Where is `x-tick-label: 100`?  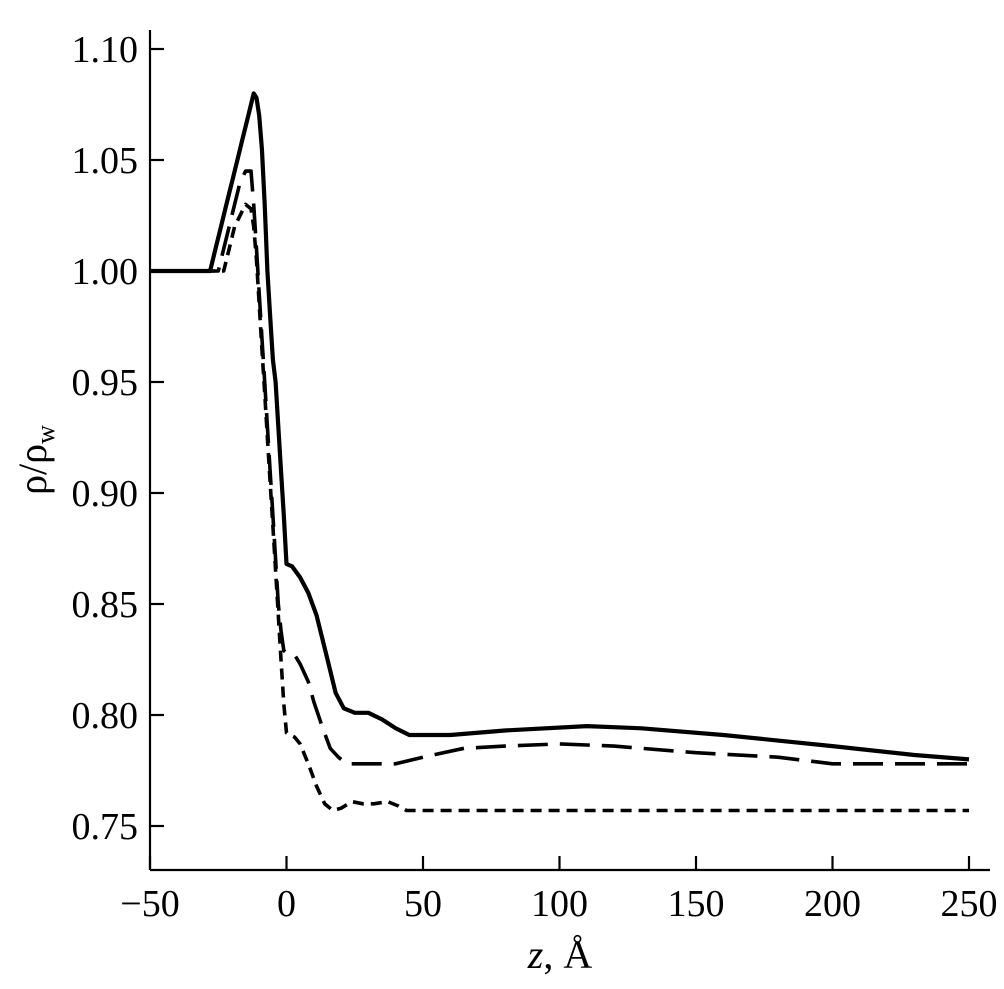
x-tick-label: 100 is located at coordinates (559, 904).